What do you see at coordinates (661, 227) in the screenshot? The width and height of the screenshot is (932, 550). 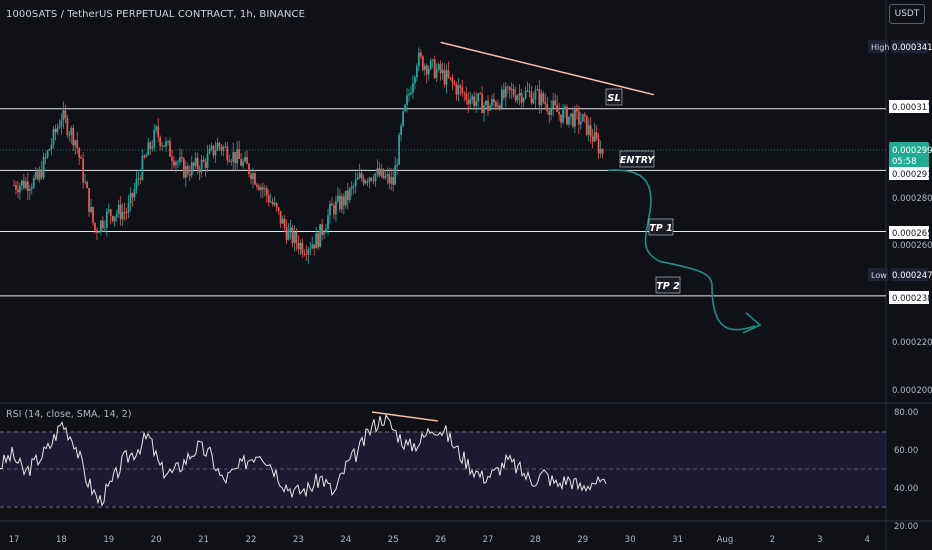 I see `tp1-label: TP 1` at bounding box center [661, 227].